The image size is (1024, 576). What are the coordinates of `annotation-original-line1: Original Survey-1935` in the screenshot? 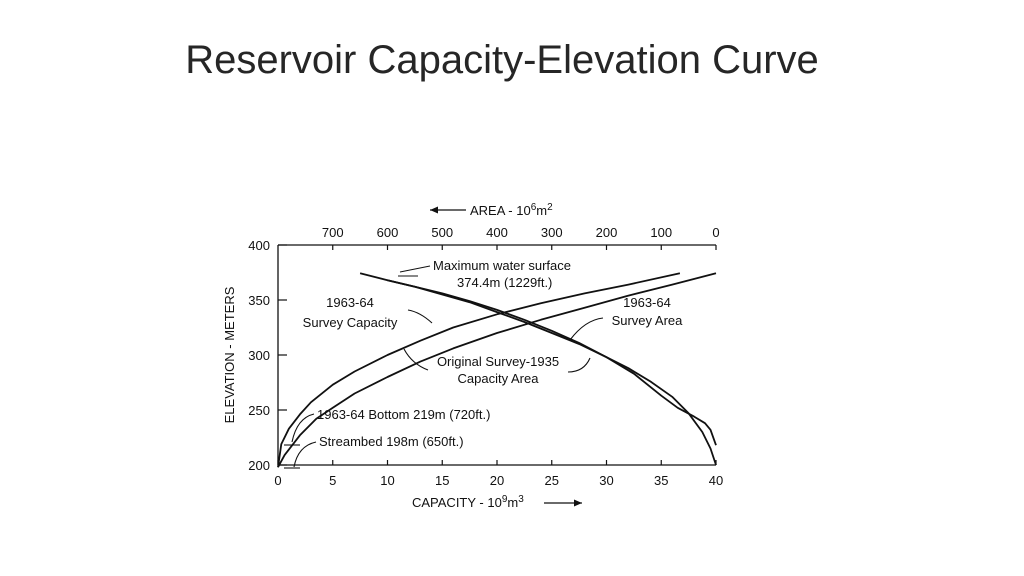 It's located at (498, 361).